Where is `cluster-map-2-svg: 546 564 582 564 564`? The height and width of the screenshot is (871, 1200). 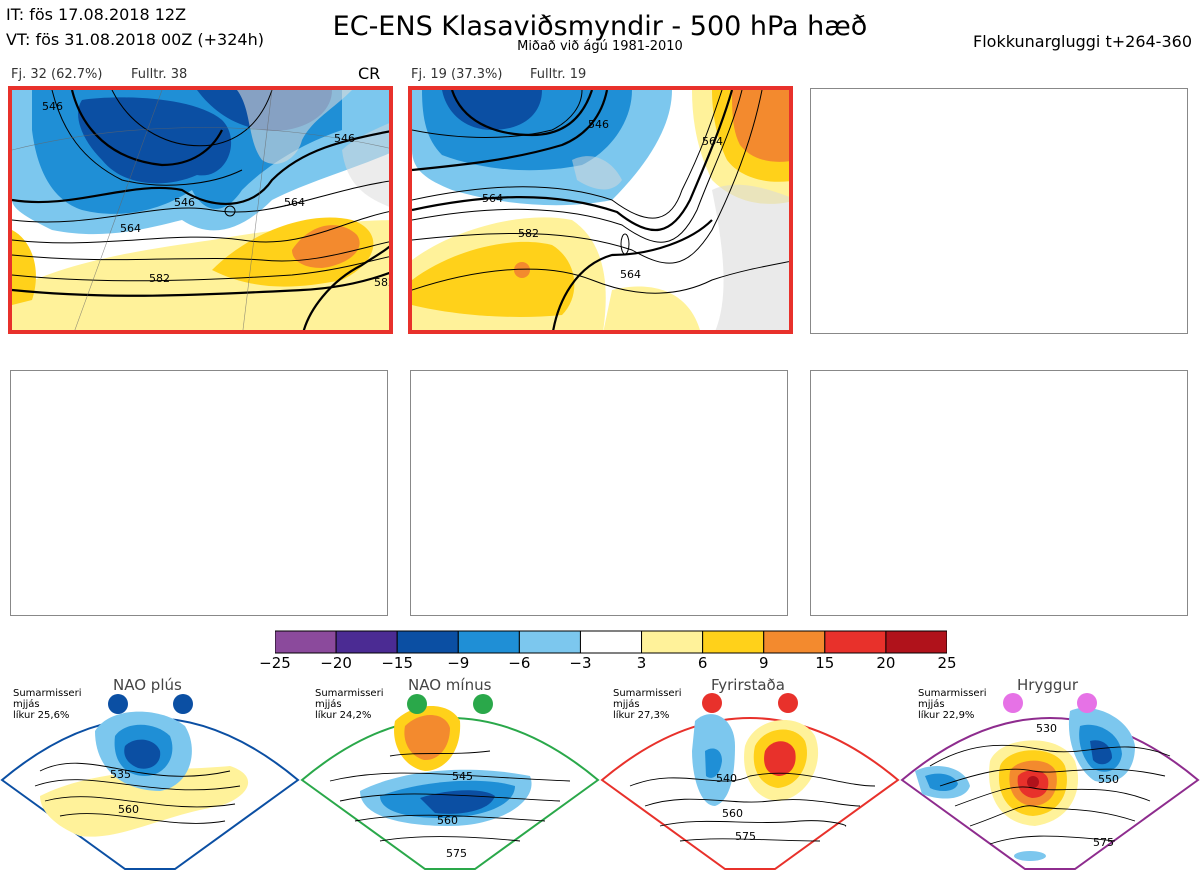
cluster-map-2-svg: 546 564 582 564 564 is located at coordinates (600, 210).